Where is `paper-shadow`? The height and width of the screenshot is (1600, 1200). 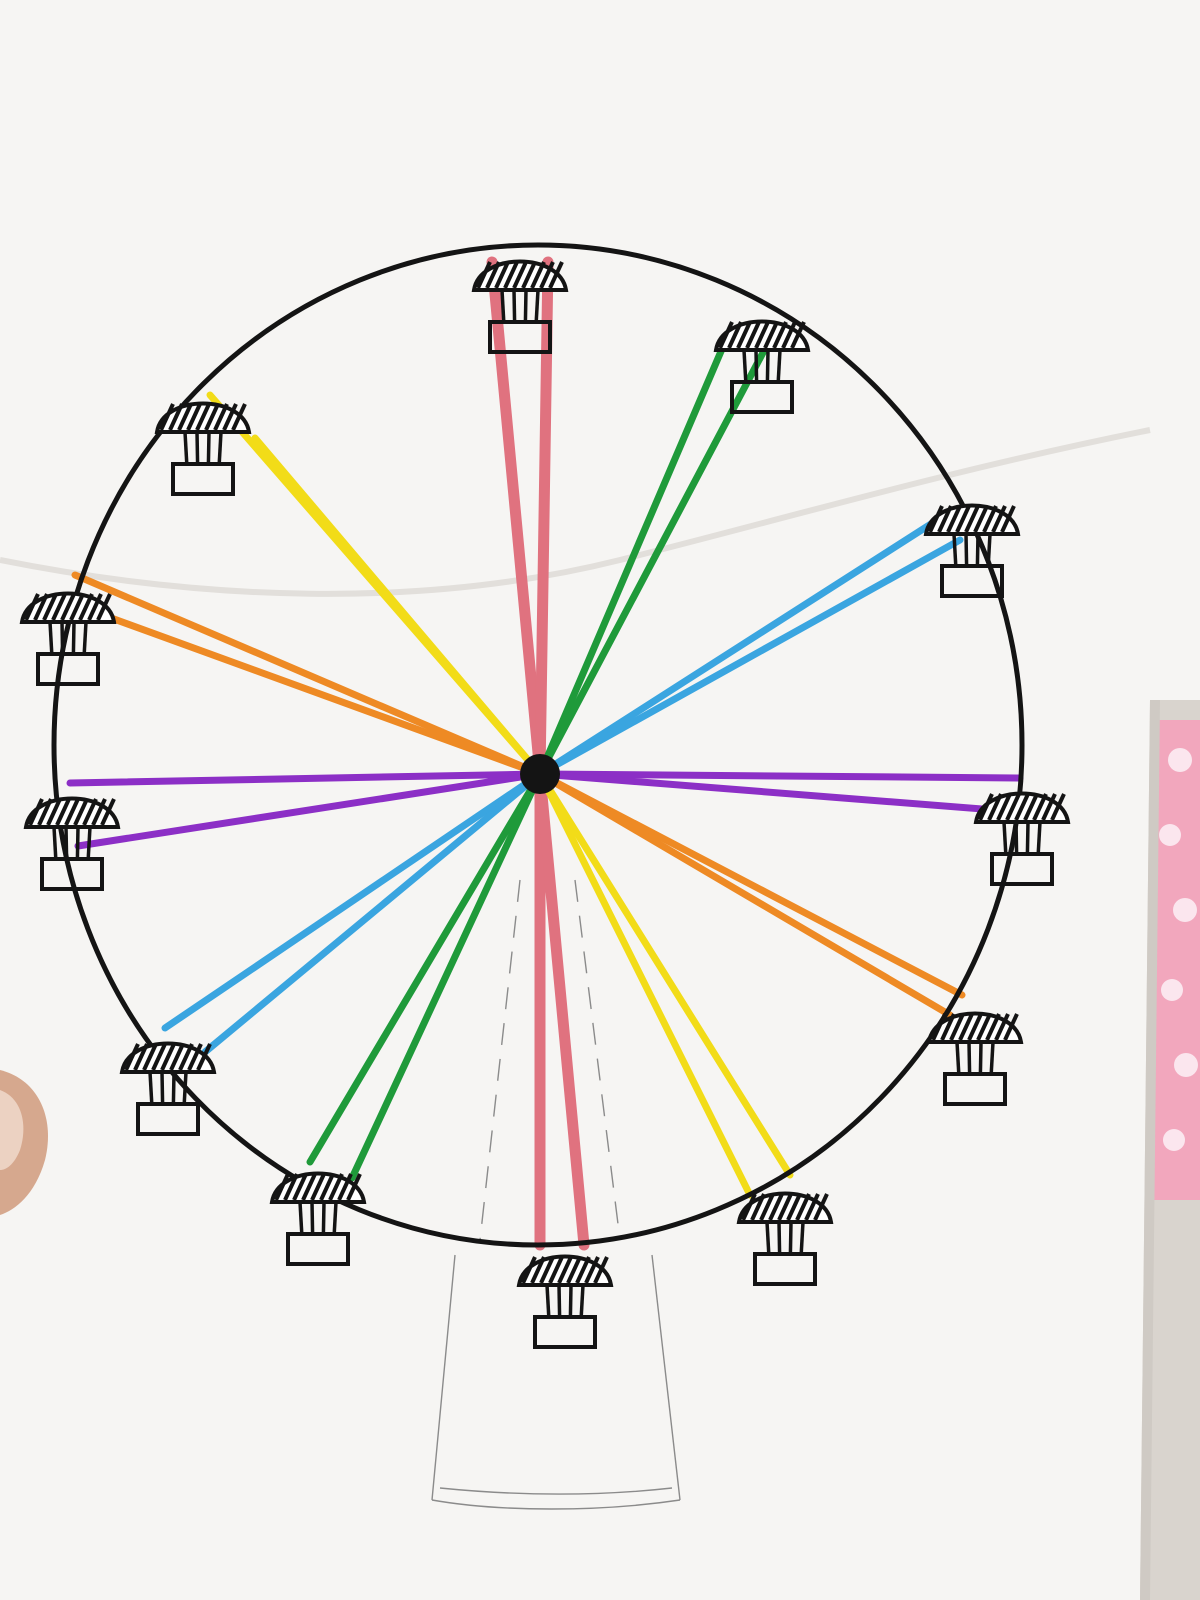
paper-shadow is located at coordinates (1150, 1150).